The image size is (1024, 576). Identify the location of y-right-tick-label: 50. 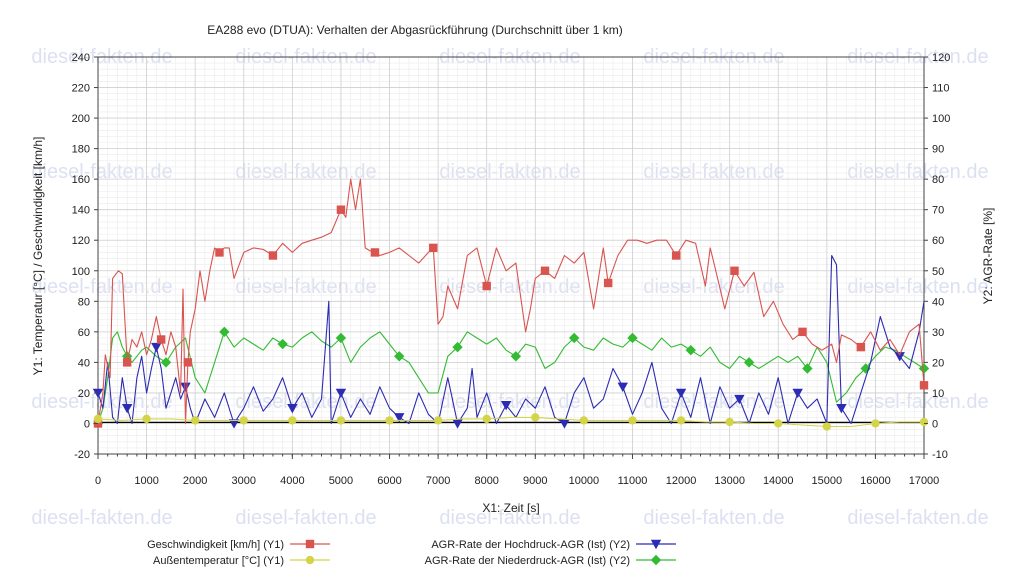
(938, 272).